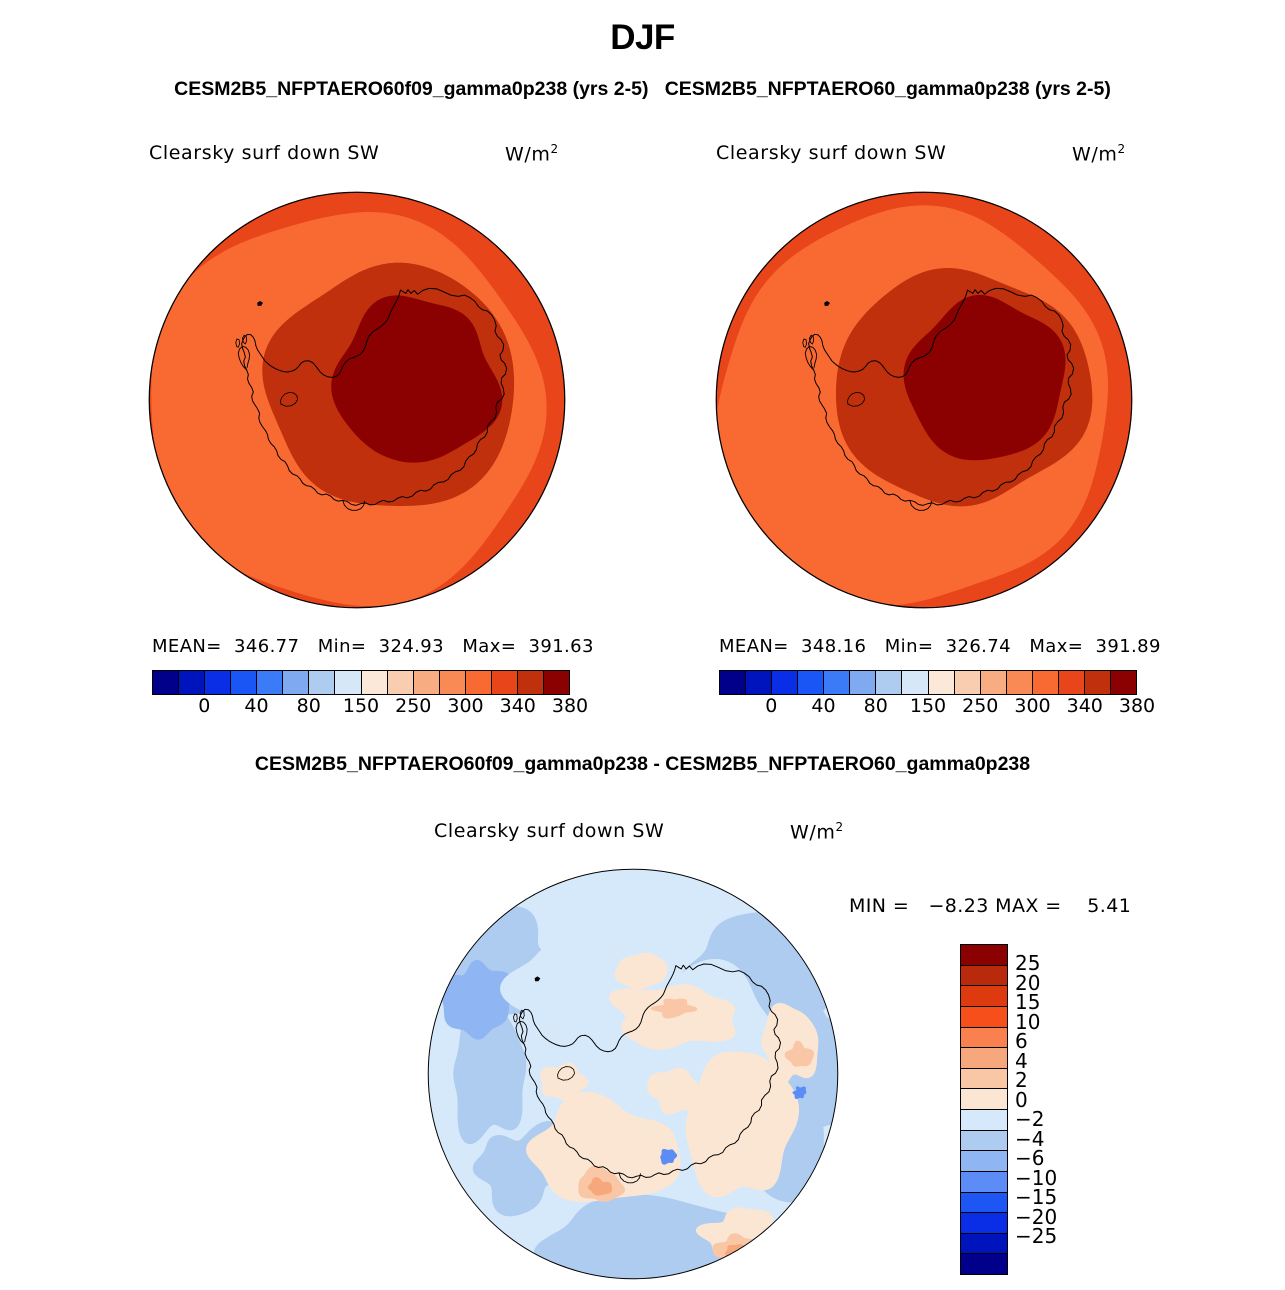 The height and width of the screenshot is (1290, 1285). What do you see at coordinates (475, 999) in the screenshot?
I see `contour-band-blue6` at bounding box center [475, 999].